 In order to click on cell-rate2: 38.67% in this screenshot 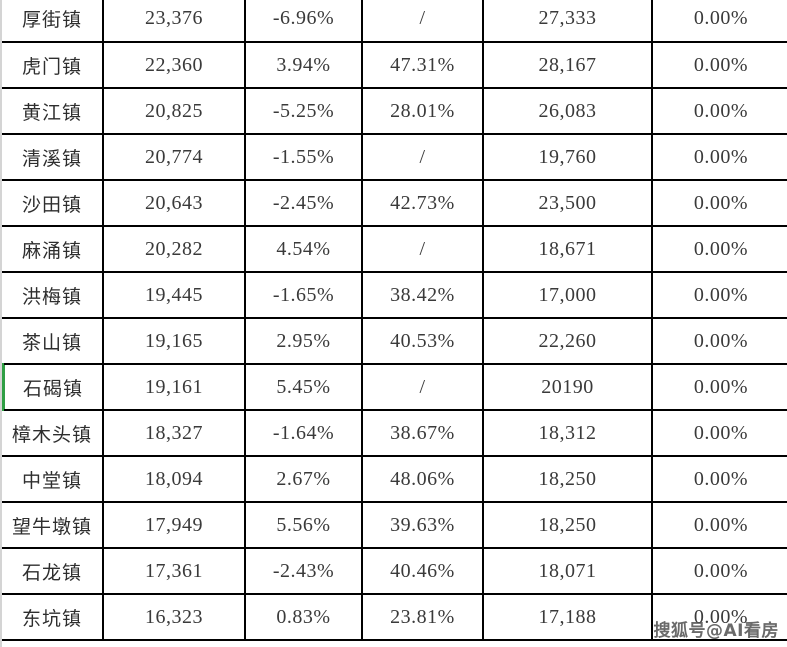, I will do `click(423, 433)`.